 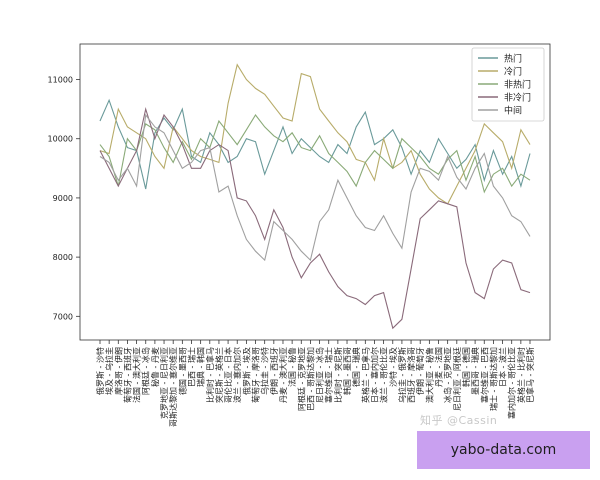 What do you see at coordinates (63, 257) in the screenshot?
I see `y-tick-label: 8000` at bounding box center [63, 257].